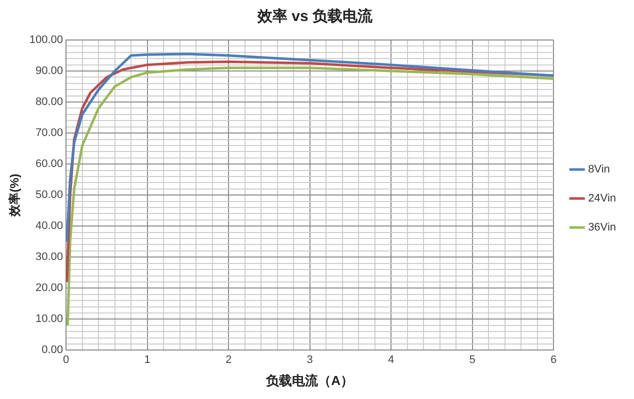  Describe the element at coordinates (147, 360) in the screenshot. I see `x-tick-label: 1` at that location.